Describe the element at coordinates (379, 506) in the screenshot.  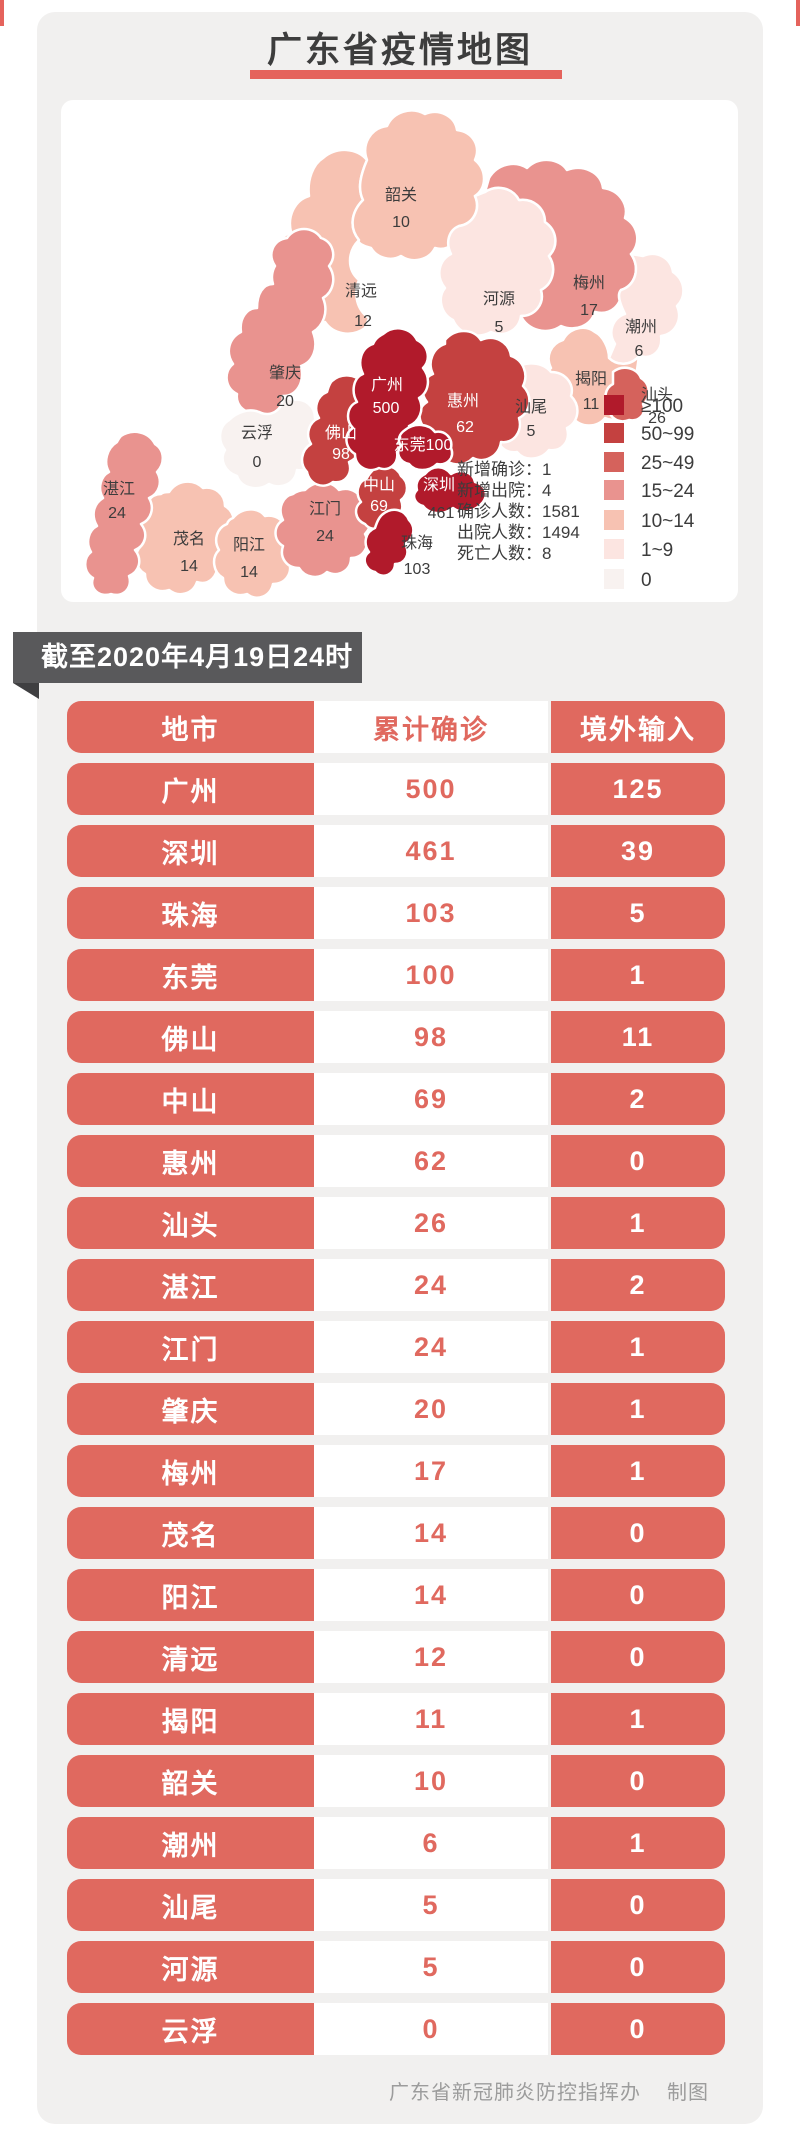
I see `map-value-zhongshan: 69` at that location.